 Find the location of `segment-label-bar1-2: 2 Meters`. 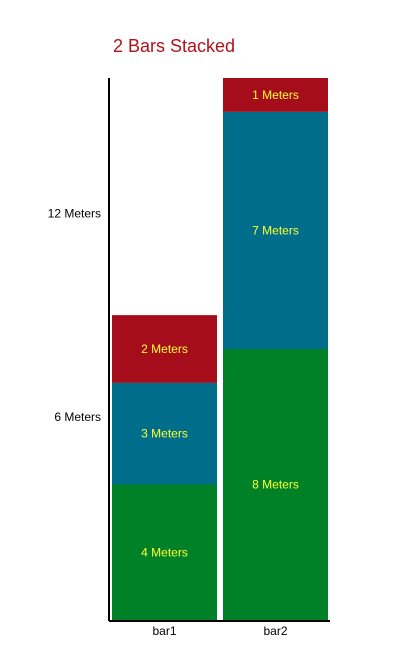

segment-label-bar1-2: 2 Meters is located at coordinates (164, 349).